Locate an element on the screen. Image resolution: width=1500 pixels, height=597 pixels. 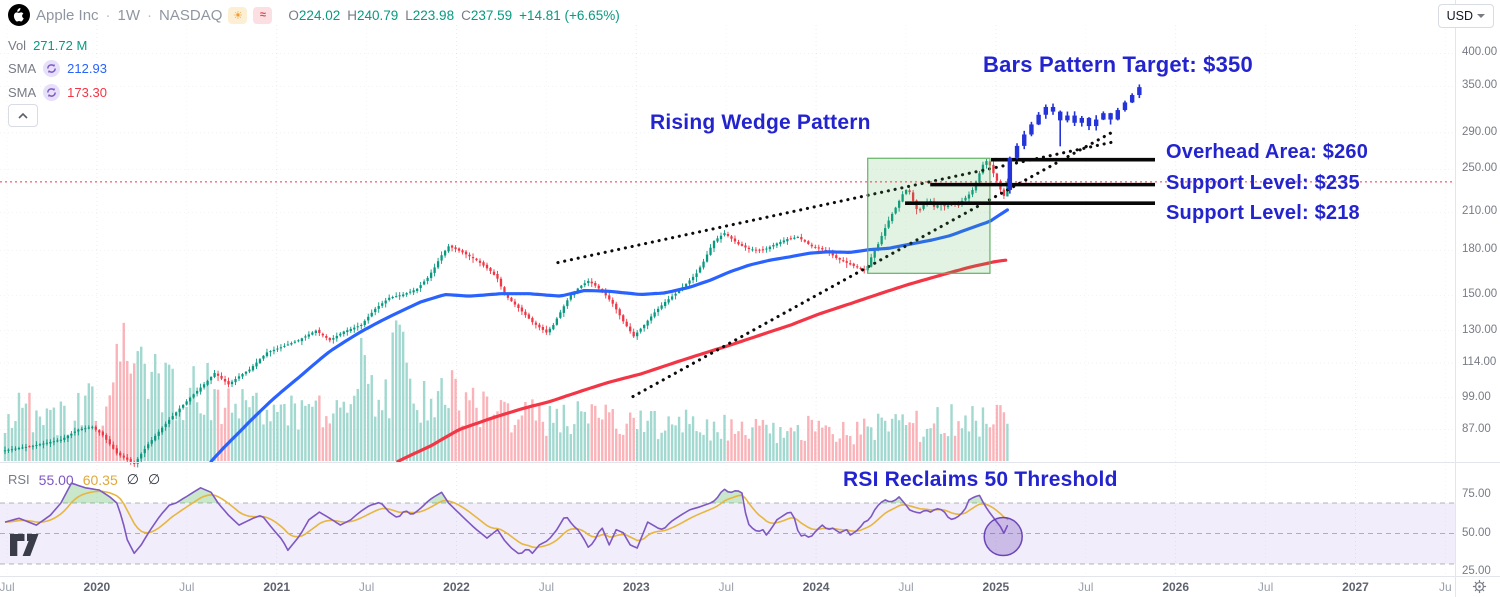
rsi-legend: RSI 55.00 60.35 ∅ ∅ is located at coordinates (84, 479).